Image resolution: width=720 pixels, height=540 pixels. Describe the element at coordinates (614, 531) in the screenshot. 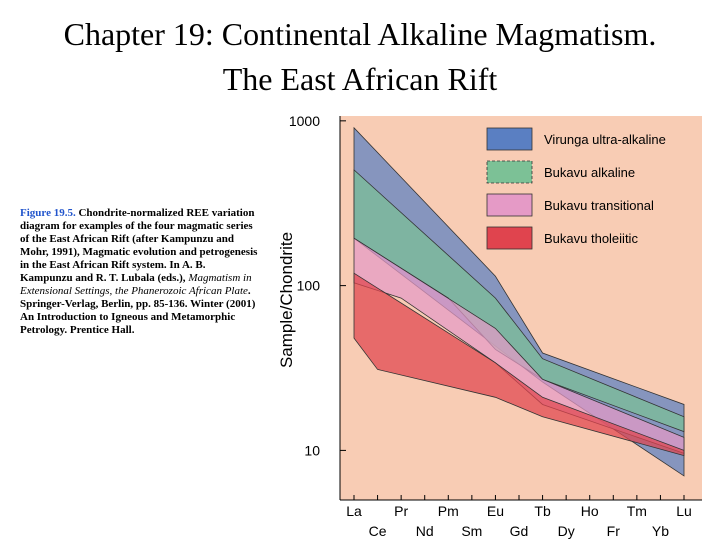

I see `x-tick-label: Fr` at that location.